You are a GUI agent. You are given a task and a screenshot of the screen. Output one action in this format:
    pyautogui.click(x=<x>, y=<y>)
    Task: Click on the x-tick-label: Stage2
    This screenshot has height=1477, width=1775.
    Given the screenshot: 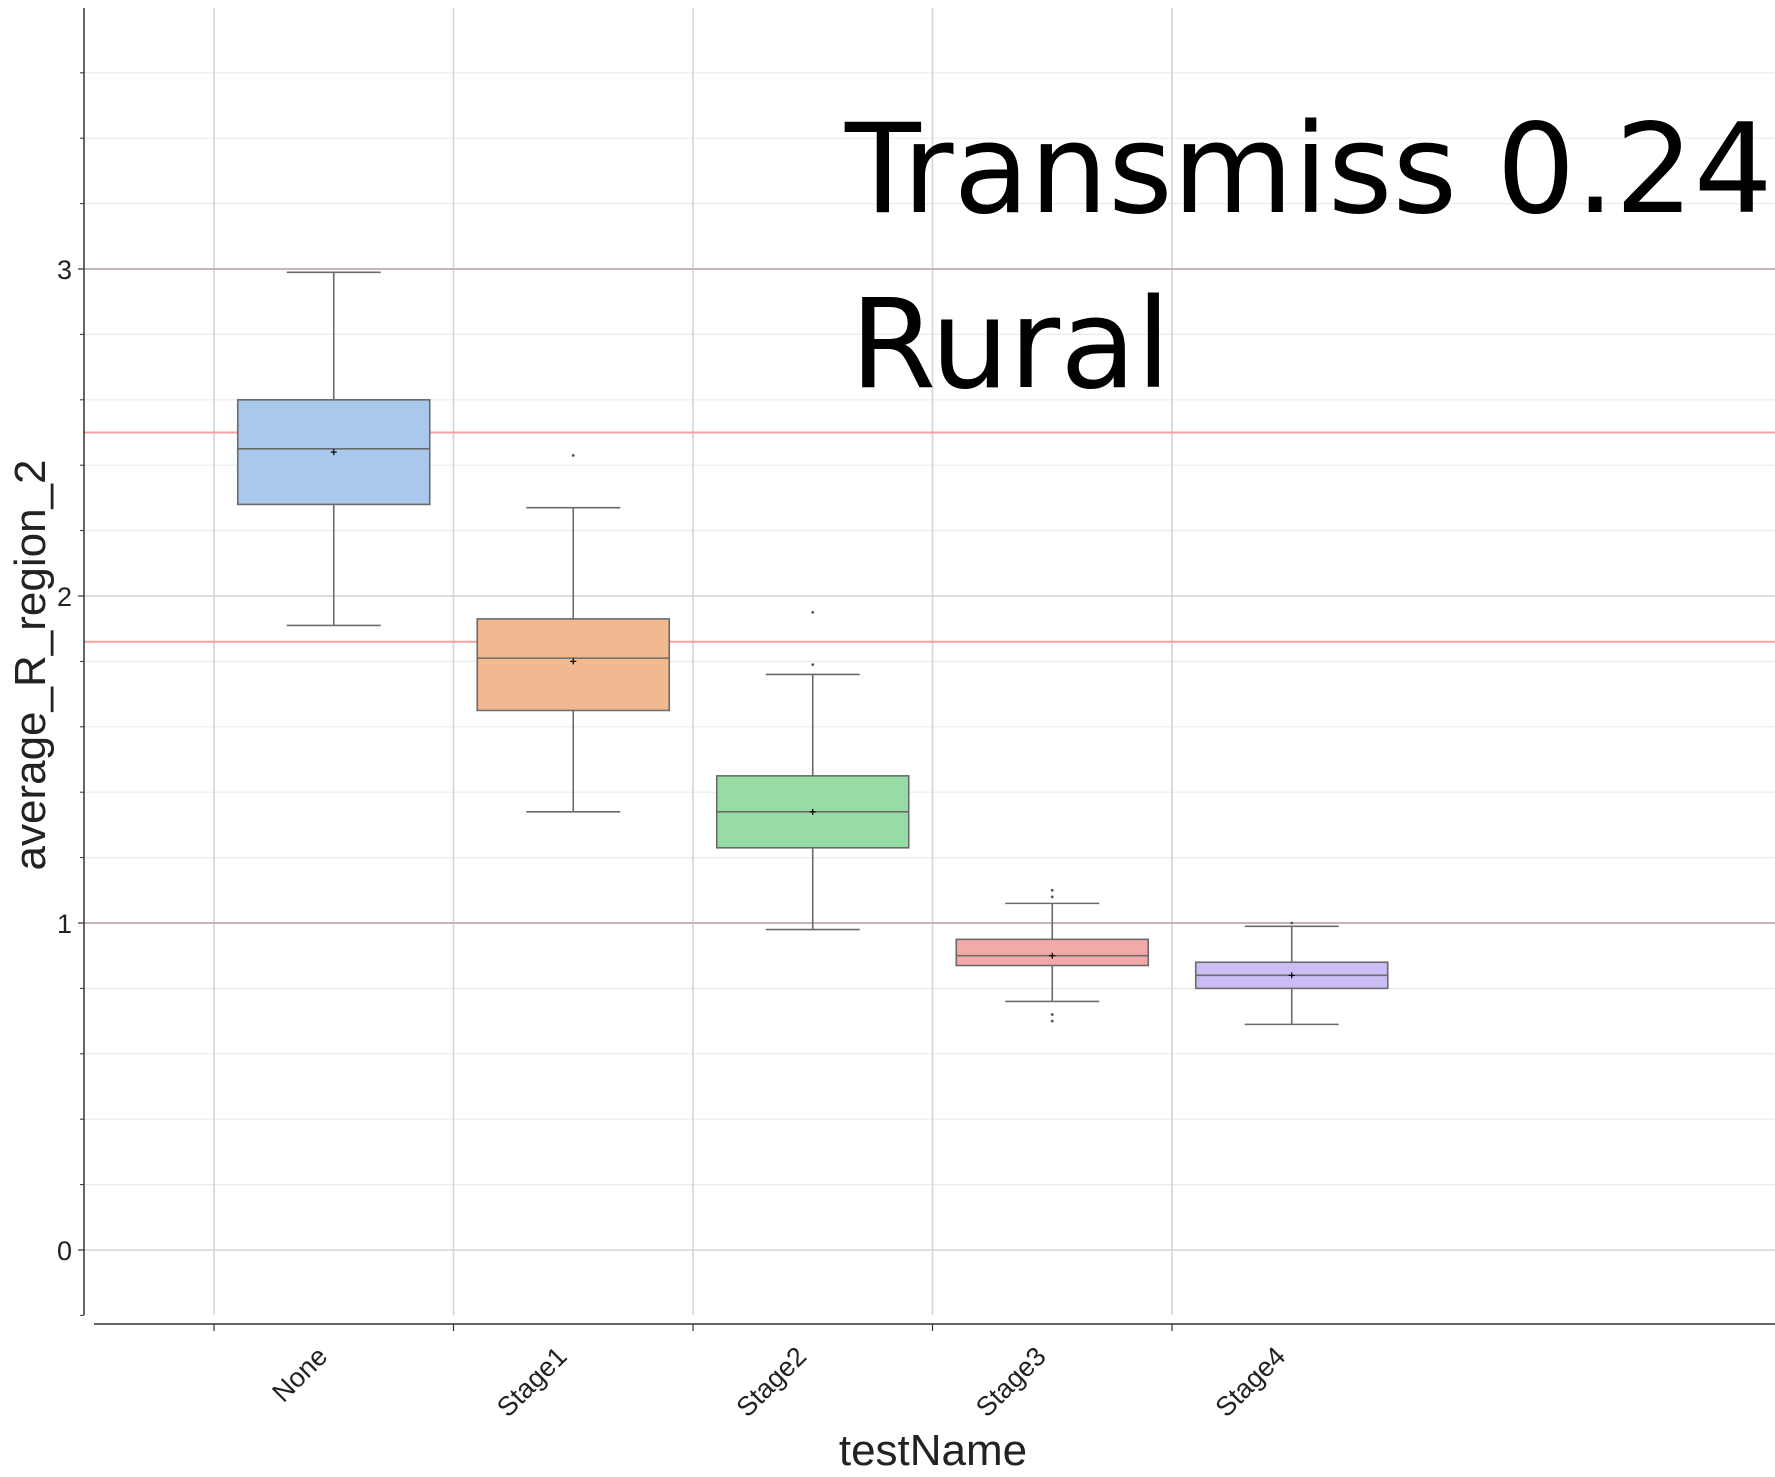 What is the action you would take?
    pyautogui.click(x=772, y=1382)
    